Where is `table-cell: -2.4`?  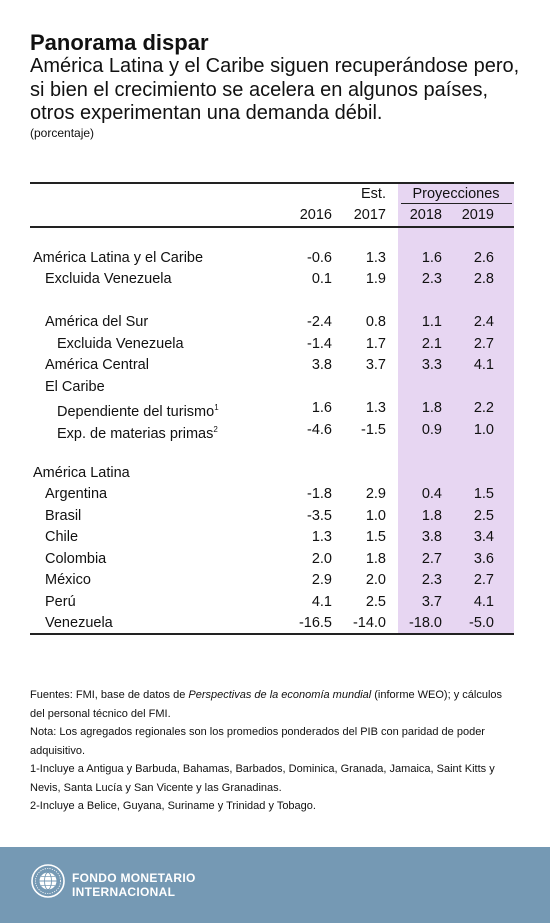
table-cell: -2.4 is located at coordinates (319, 322).